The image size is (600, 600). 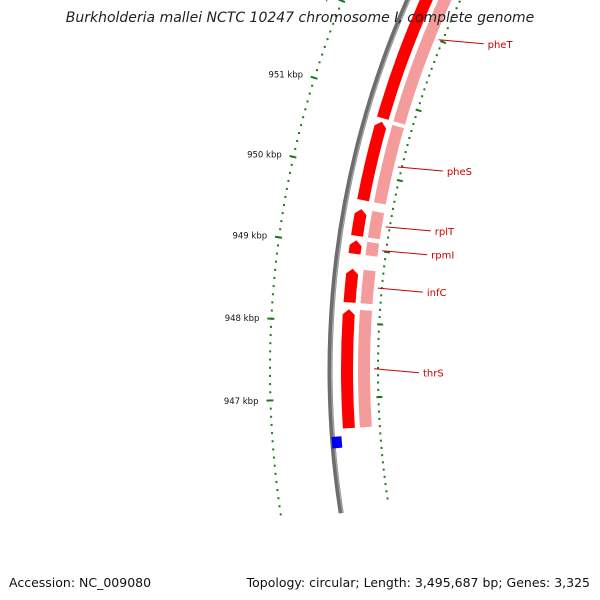 I want to click on gene-leader-pheT, so click(x=461, y=42).